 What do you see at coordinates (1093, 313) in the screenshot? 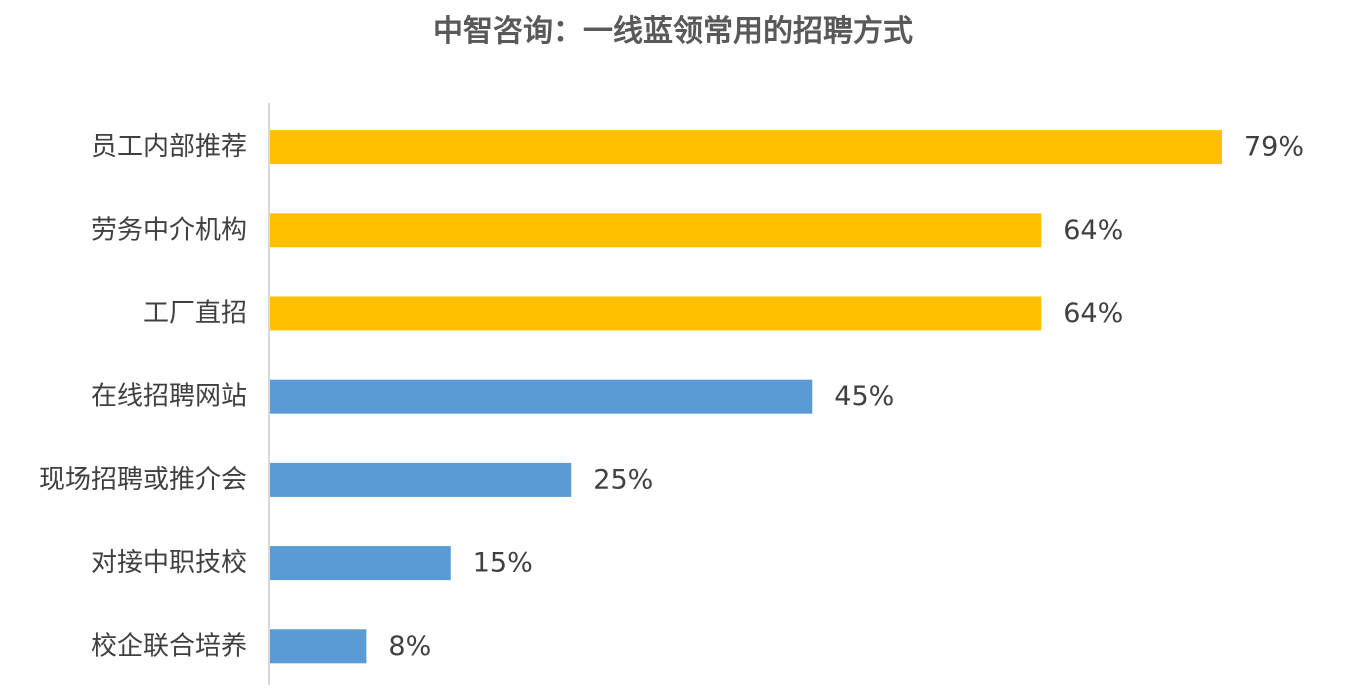
I see `value-label-2: 64%` at bounding box center [1093, 313].